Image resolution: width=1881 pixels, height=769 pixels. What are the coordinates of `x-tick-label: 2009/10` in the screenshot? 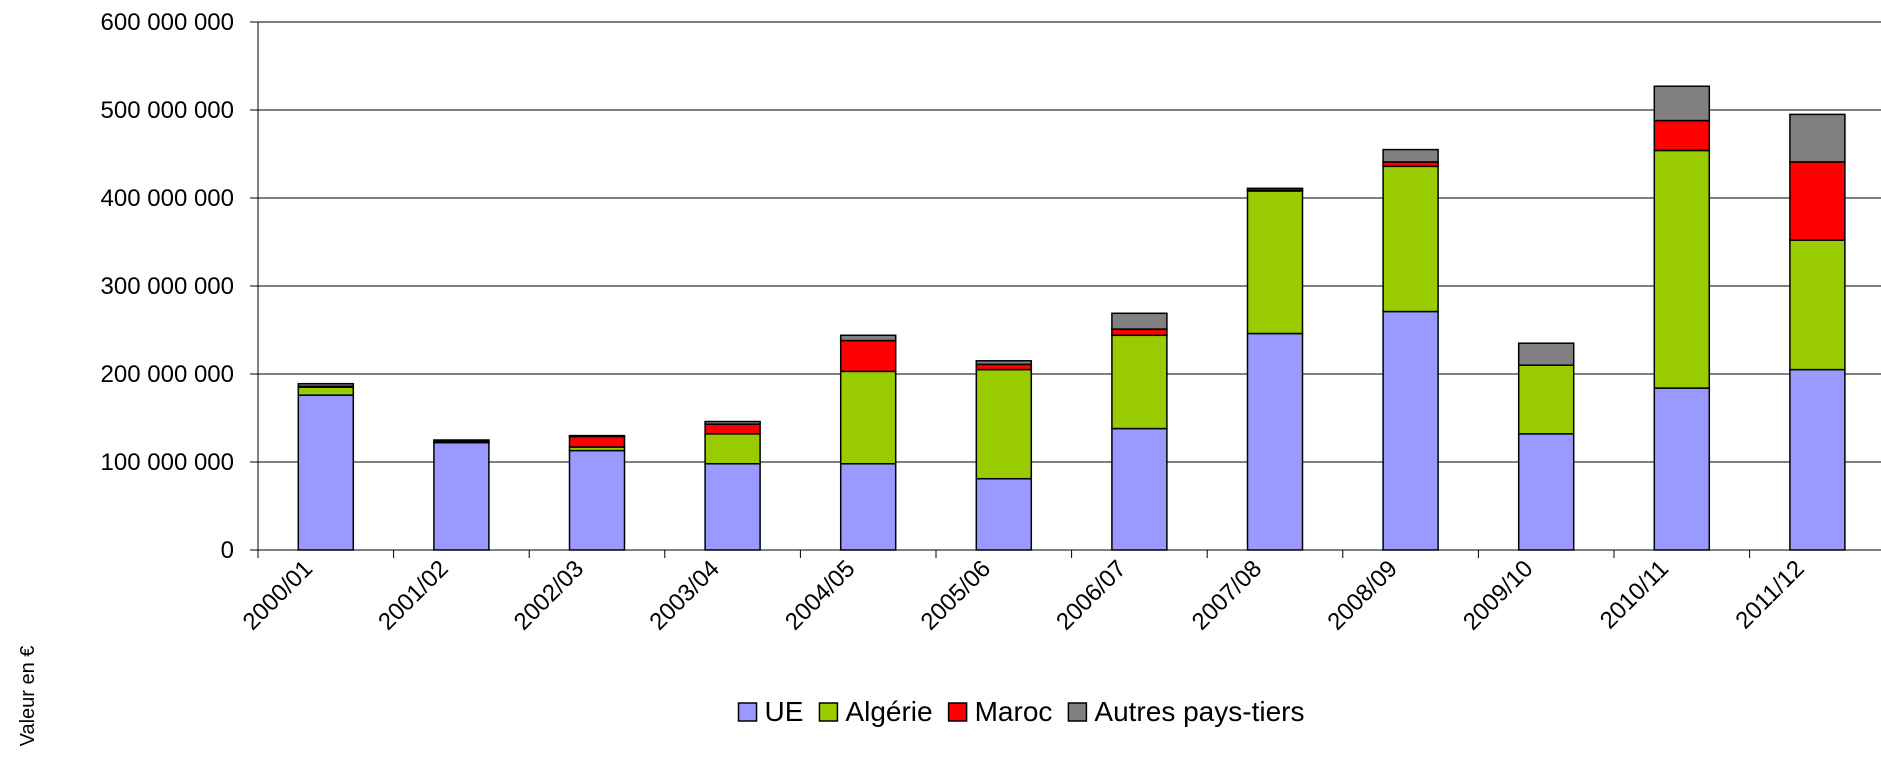 It's located at (1498, 595).